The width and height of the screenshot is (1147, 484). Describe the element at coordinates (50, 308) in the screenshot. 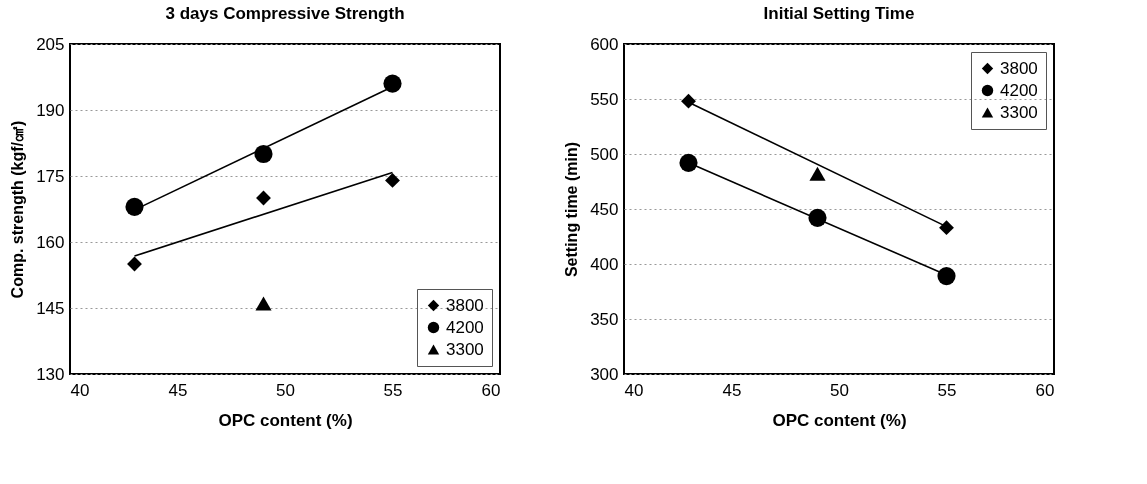

I see `y-tick-label: 145` at that location.